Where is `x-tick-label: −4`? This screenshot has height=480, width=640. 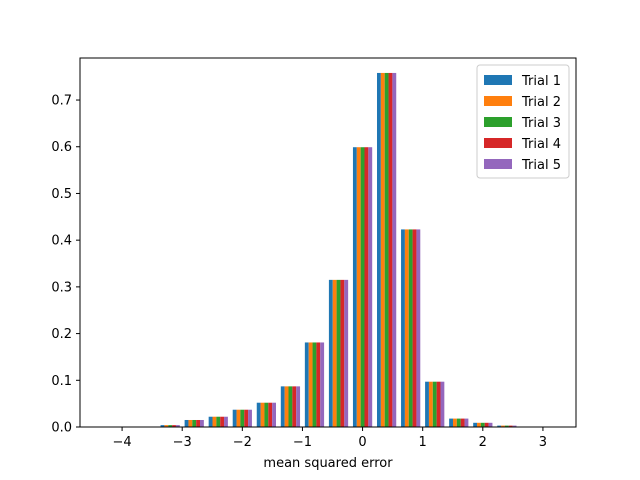 x-tick-label: −4 is located at coordinates (121, 442).